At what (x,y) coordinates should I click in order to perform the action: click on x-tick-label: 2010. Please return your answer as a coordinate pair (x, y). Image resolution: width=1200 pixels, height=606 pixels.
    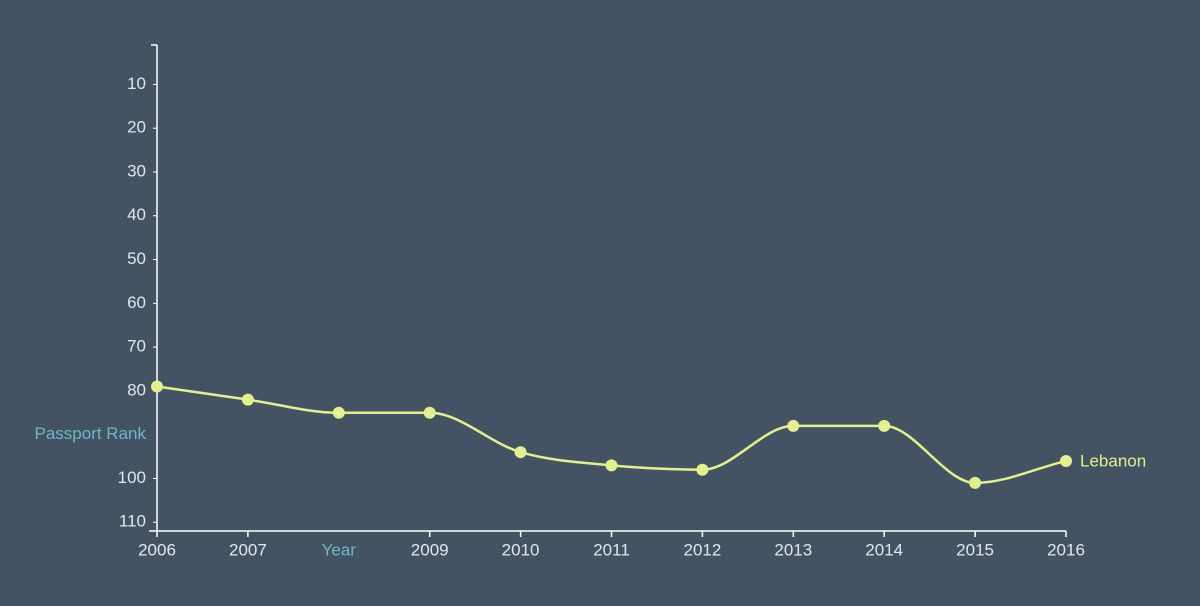
    Looking at the image, I should click on (521, 549).